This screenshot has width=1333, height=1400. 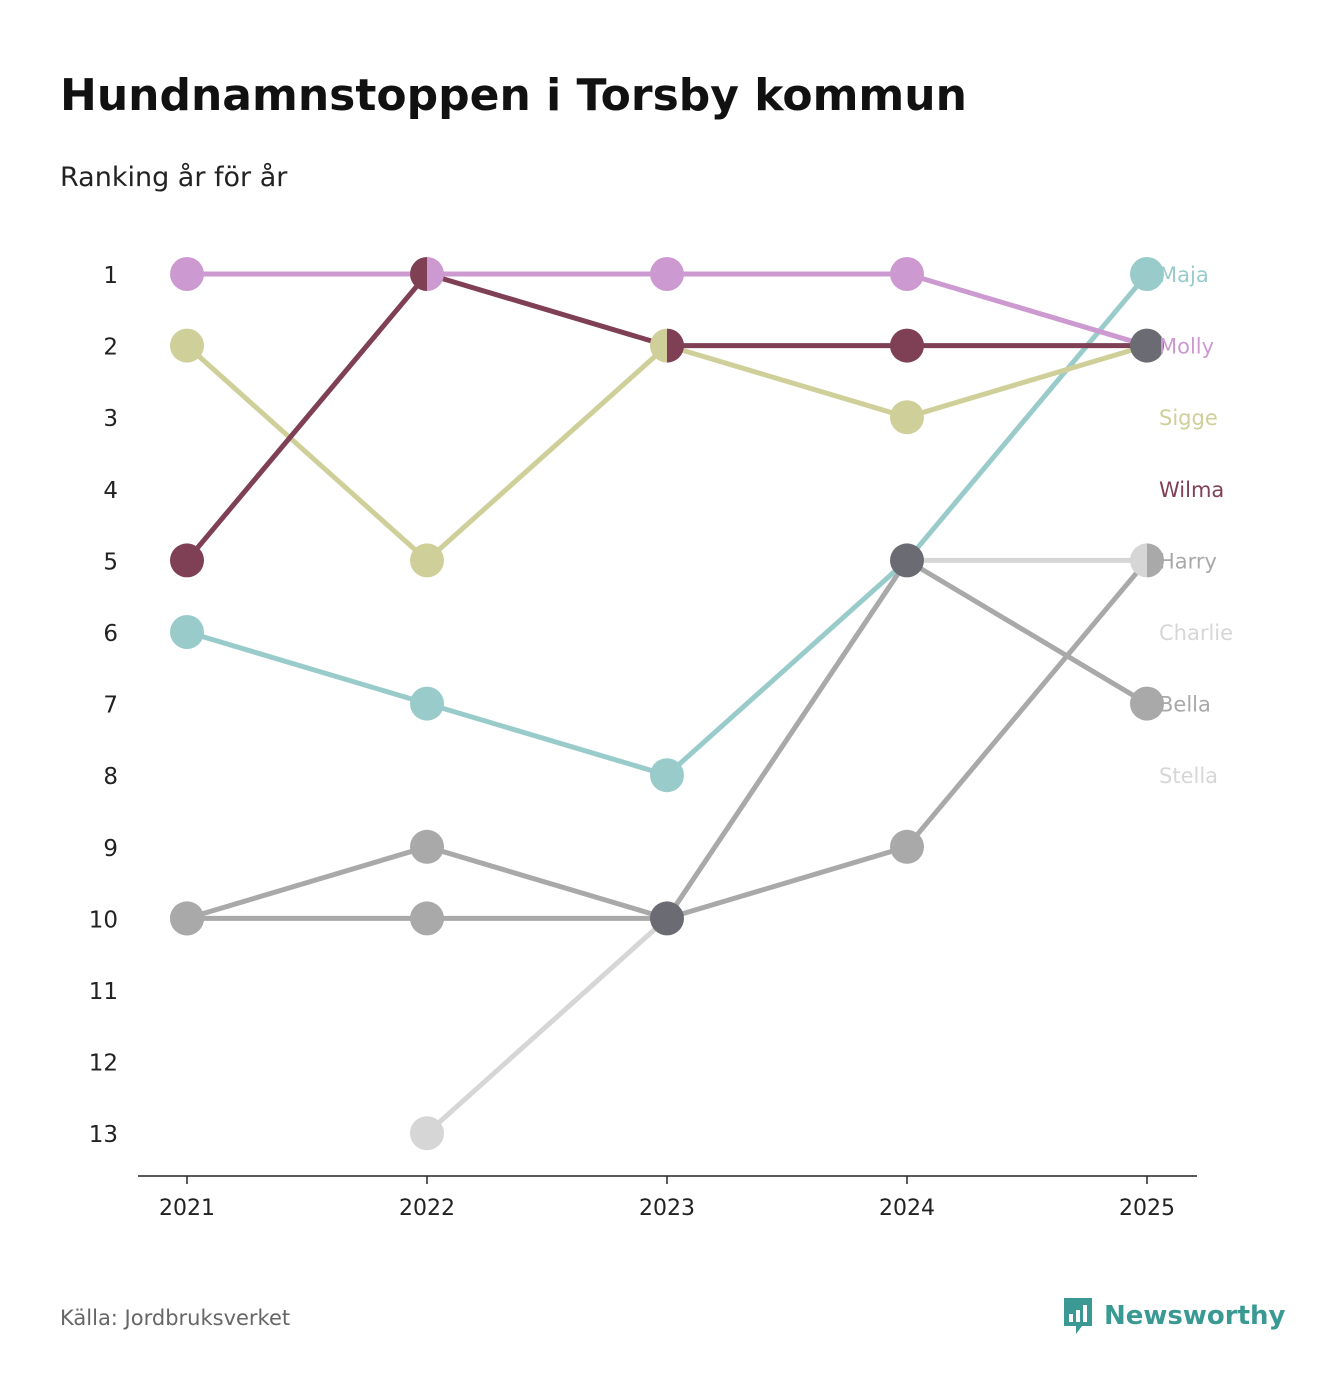 I want to click on y-tick-label-3: 3, so click(x=110, y=419).